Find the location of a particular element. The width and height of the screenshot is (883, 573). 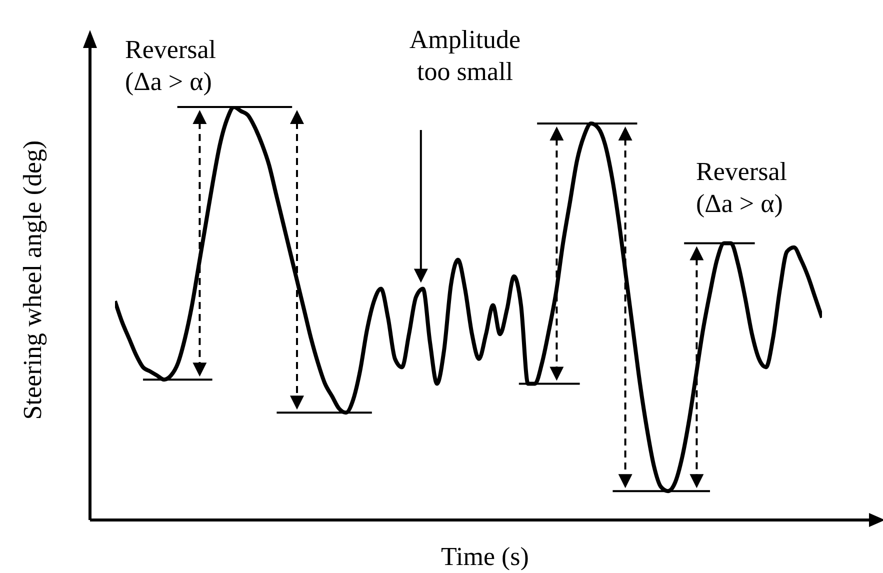

text: Amplitude too small is located at coordinates (465, 55).